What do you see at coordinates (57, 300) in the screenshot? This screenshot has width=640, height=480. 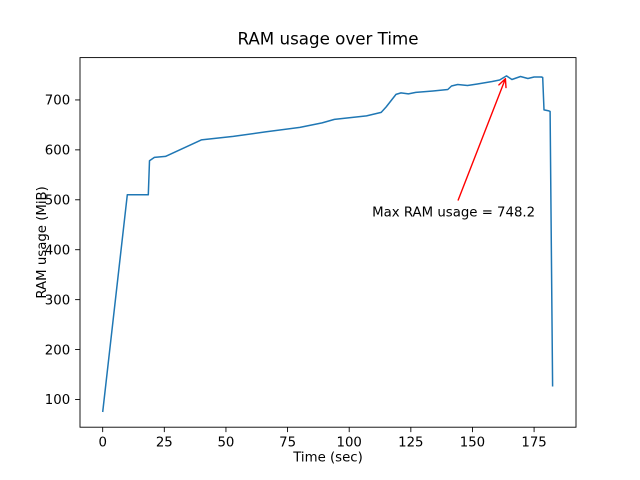 I see `y-tick-label: 300` at bounding box center [57, 300].